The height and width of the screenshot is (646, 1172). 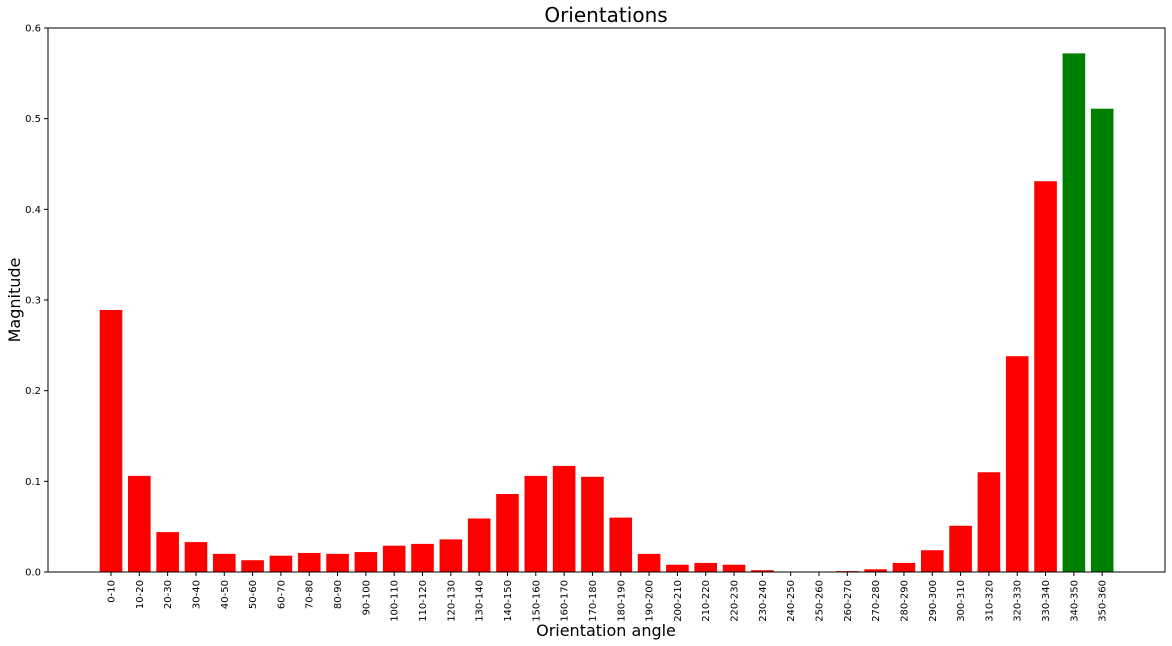 What do you see at coordinates (168, 594) in the screenshot?
I see `x-tick-label: 20-30` at bounding box center [168, 594].